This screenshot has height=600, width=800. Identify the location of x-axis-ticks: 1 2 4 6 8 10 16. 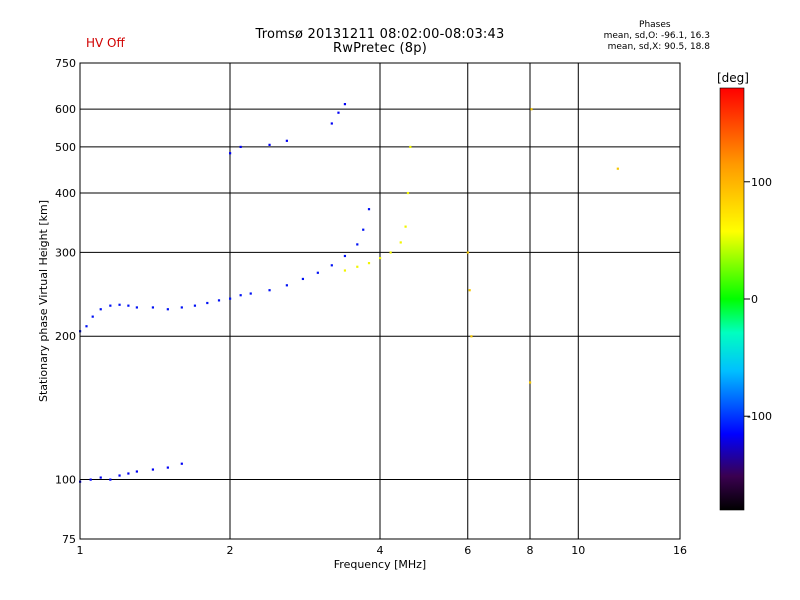
(382, 550).